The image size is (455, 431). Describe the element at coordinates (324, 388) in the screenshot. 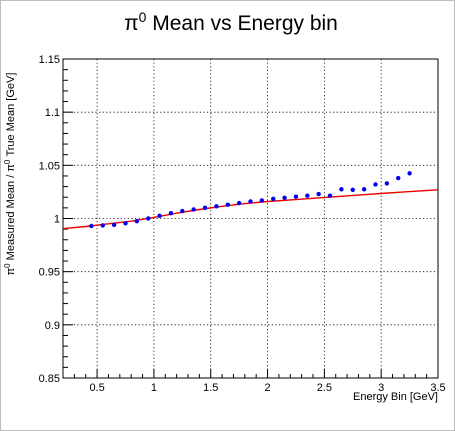

I see `x-tick-label: 2.5` at that location.